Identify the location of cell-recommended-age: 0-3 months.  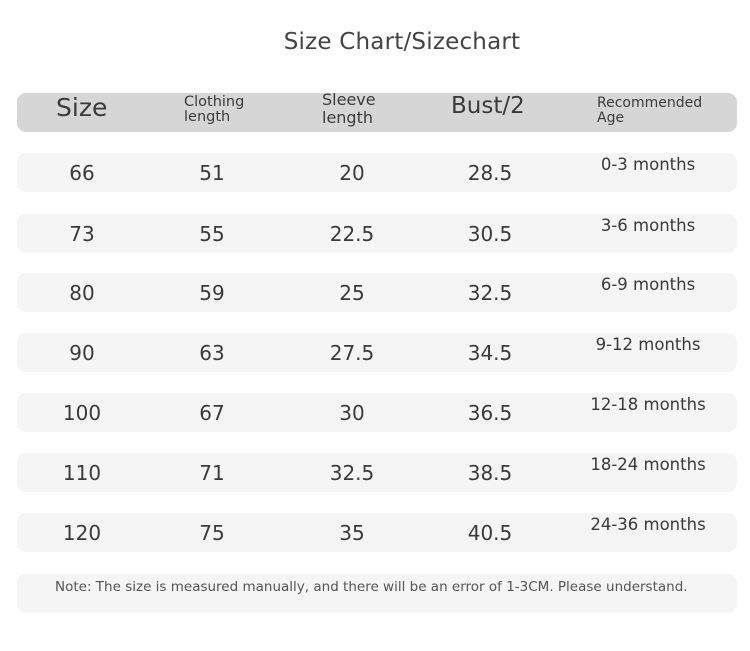
(648, 164).